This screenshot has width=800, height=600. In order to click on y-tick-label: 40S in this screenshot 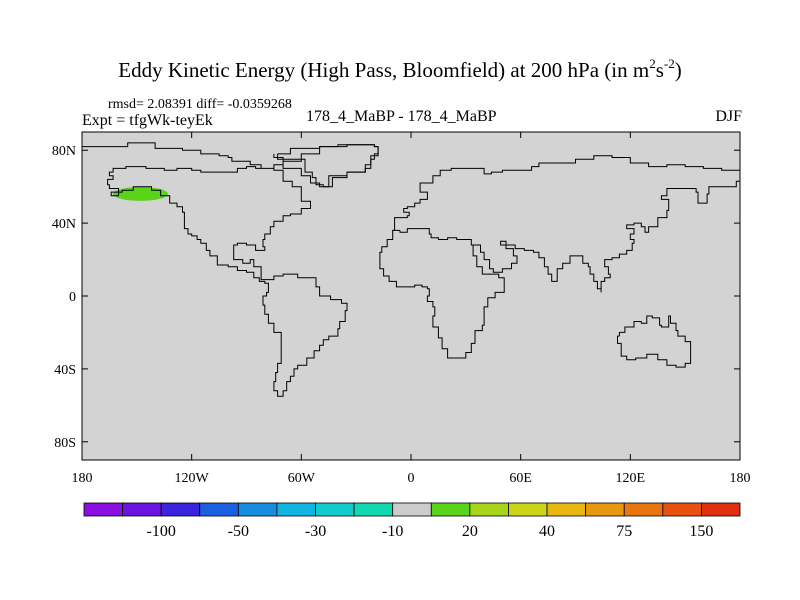, I will do `click(65, 370)`.